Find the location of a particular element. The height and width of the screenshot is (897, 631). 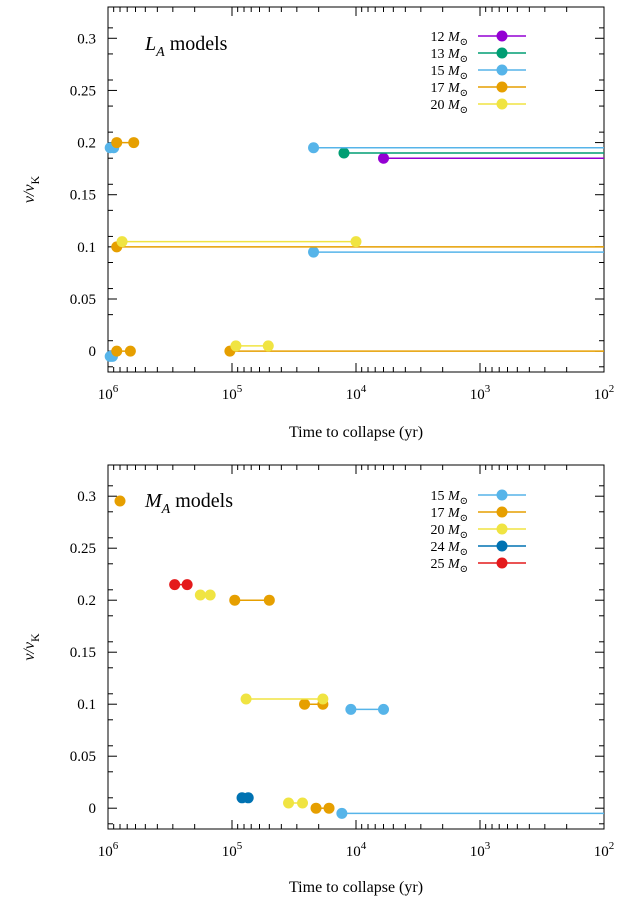

series-13msun is located at coordinates (471, 153).